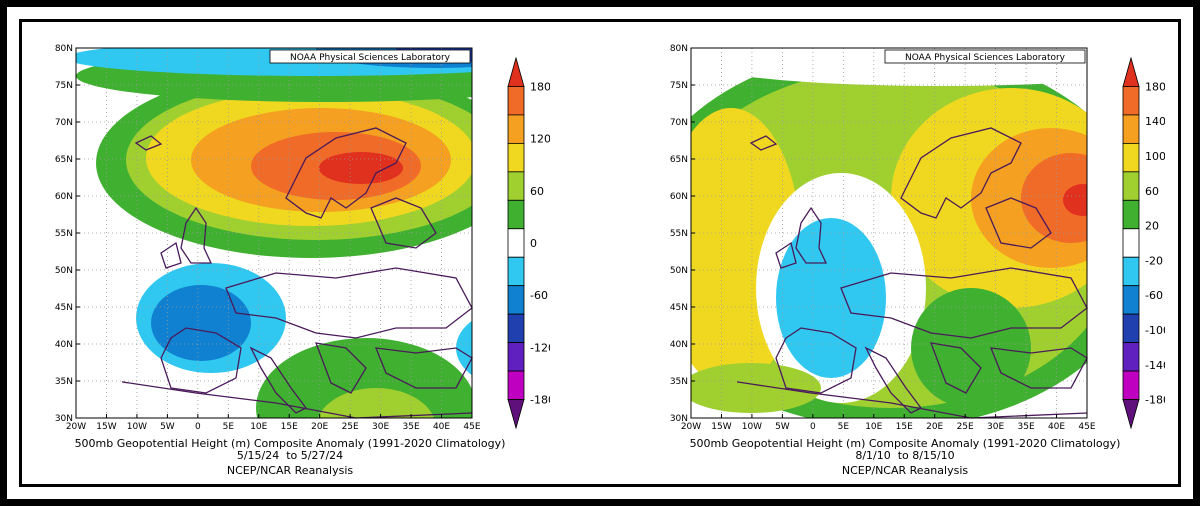  I want to click on lon-tick-label: 15W, so click(106, 427).